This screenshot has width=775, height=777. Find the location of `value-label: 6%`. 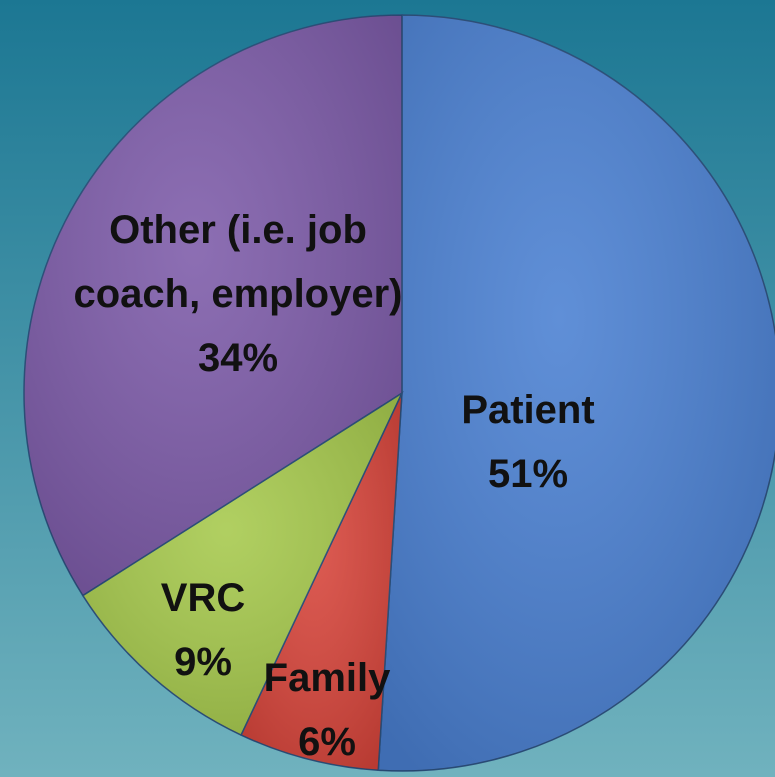

value-label: 6% is located at coordinates (327, 742).